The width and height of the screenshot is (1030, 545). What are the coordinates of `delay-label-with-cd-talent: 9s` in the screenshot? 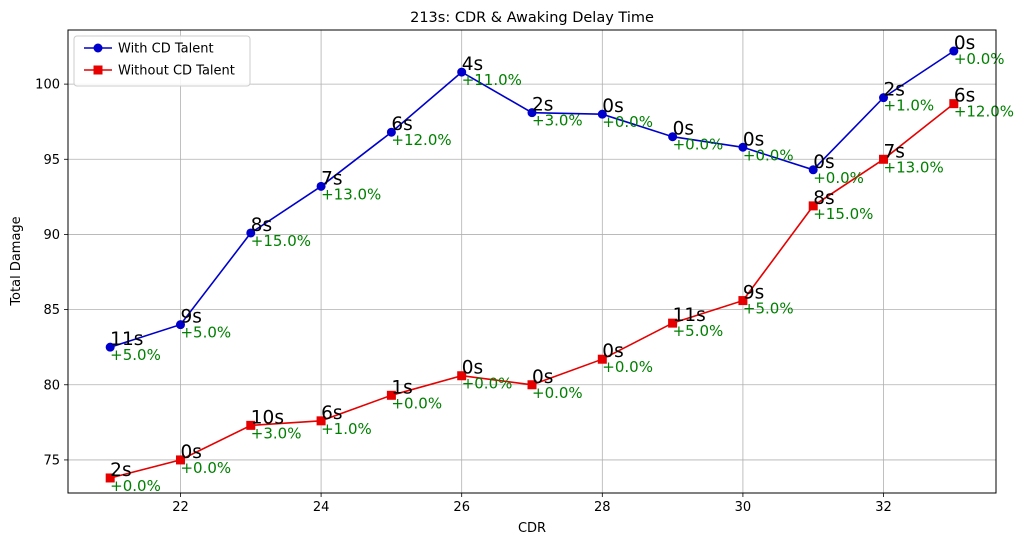 It's located at (190, 317).